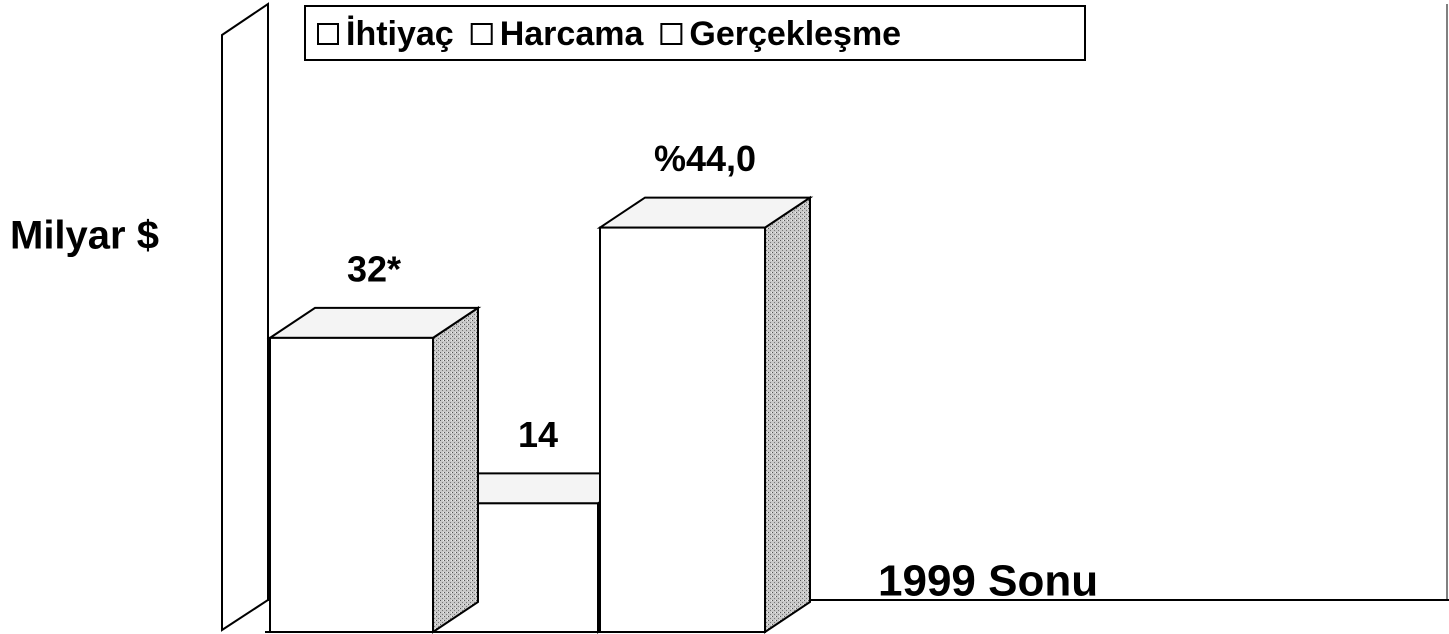 This screenshot has height=634, width=1449. I want to click on x-tick-label: 1999 Sonu, so click(988, 581).